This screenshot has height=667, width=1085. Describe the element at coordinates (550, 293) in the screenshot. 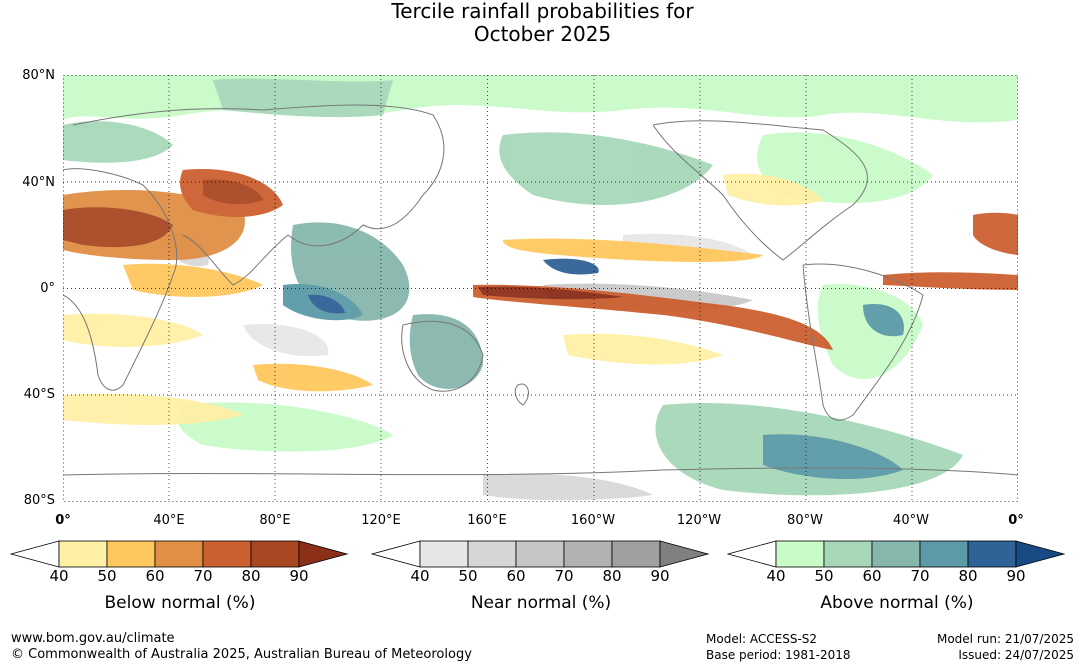

I see `below-eq-pacific-core` at that location.